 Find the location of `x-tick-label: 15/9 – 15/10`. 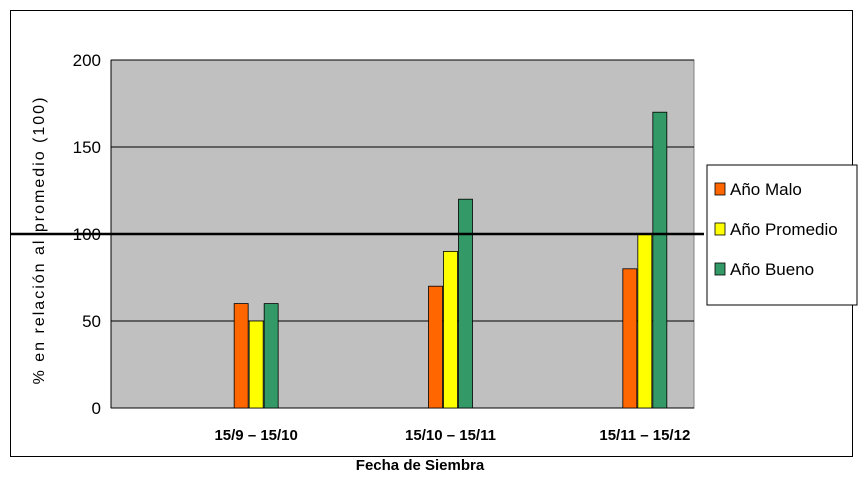

x-tick-label: 15/9 – 15/10 is located at coordinates (255, 435).